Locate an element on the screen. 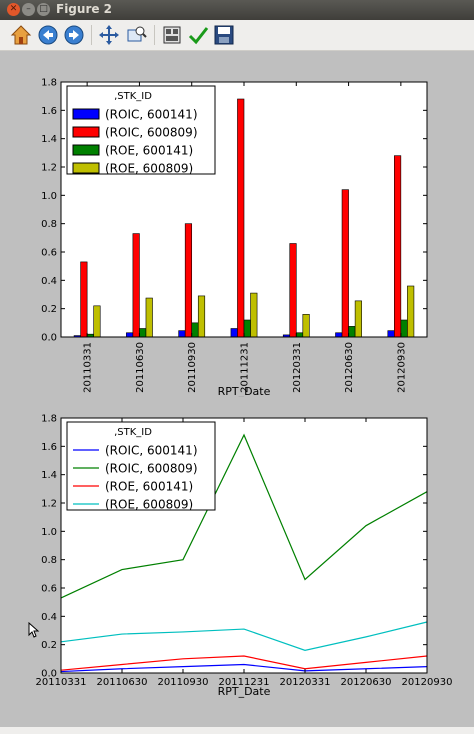 The width and height of the screenshot is (474, 734). home-button is located at coordinates (21, 35).